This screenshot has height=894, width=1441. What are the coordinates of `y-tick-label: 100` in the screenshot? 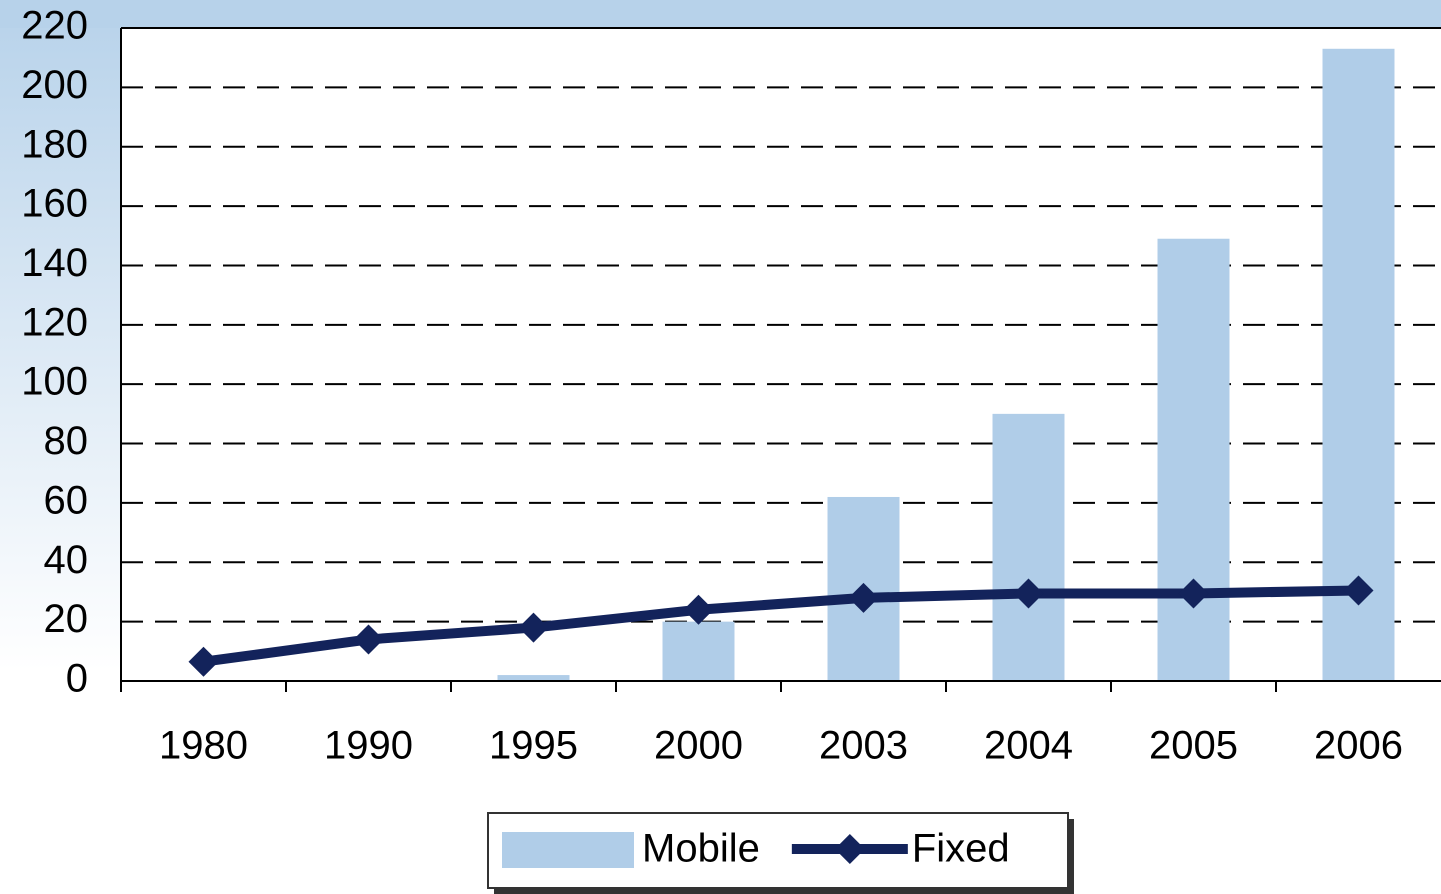 It's located at (54, 382).